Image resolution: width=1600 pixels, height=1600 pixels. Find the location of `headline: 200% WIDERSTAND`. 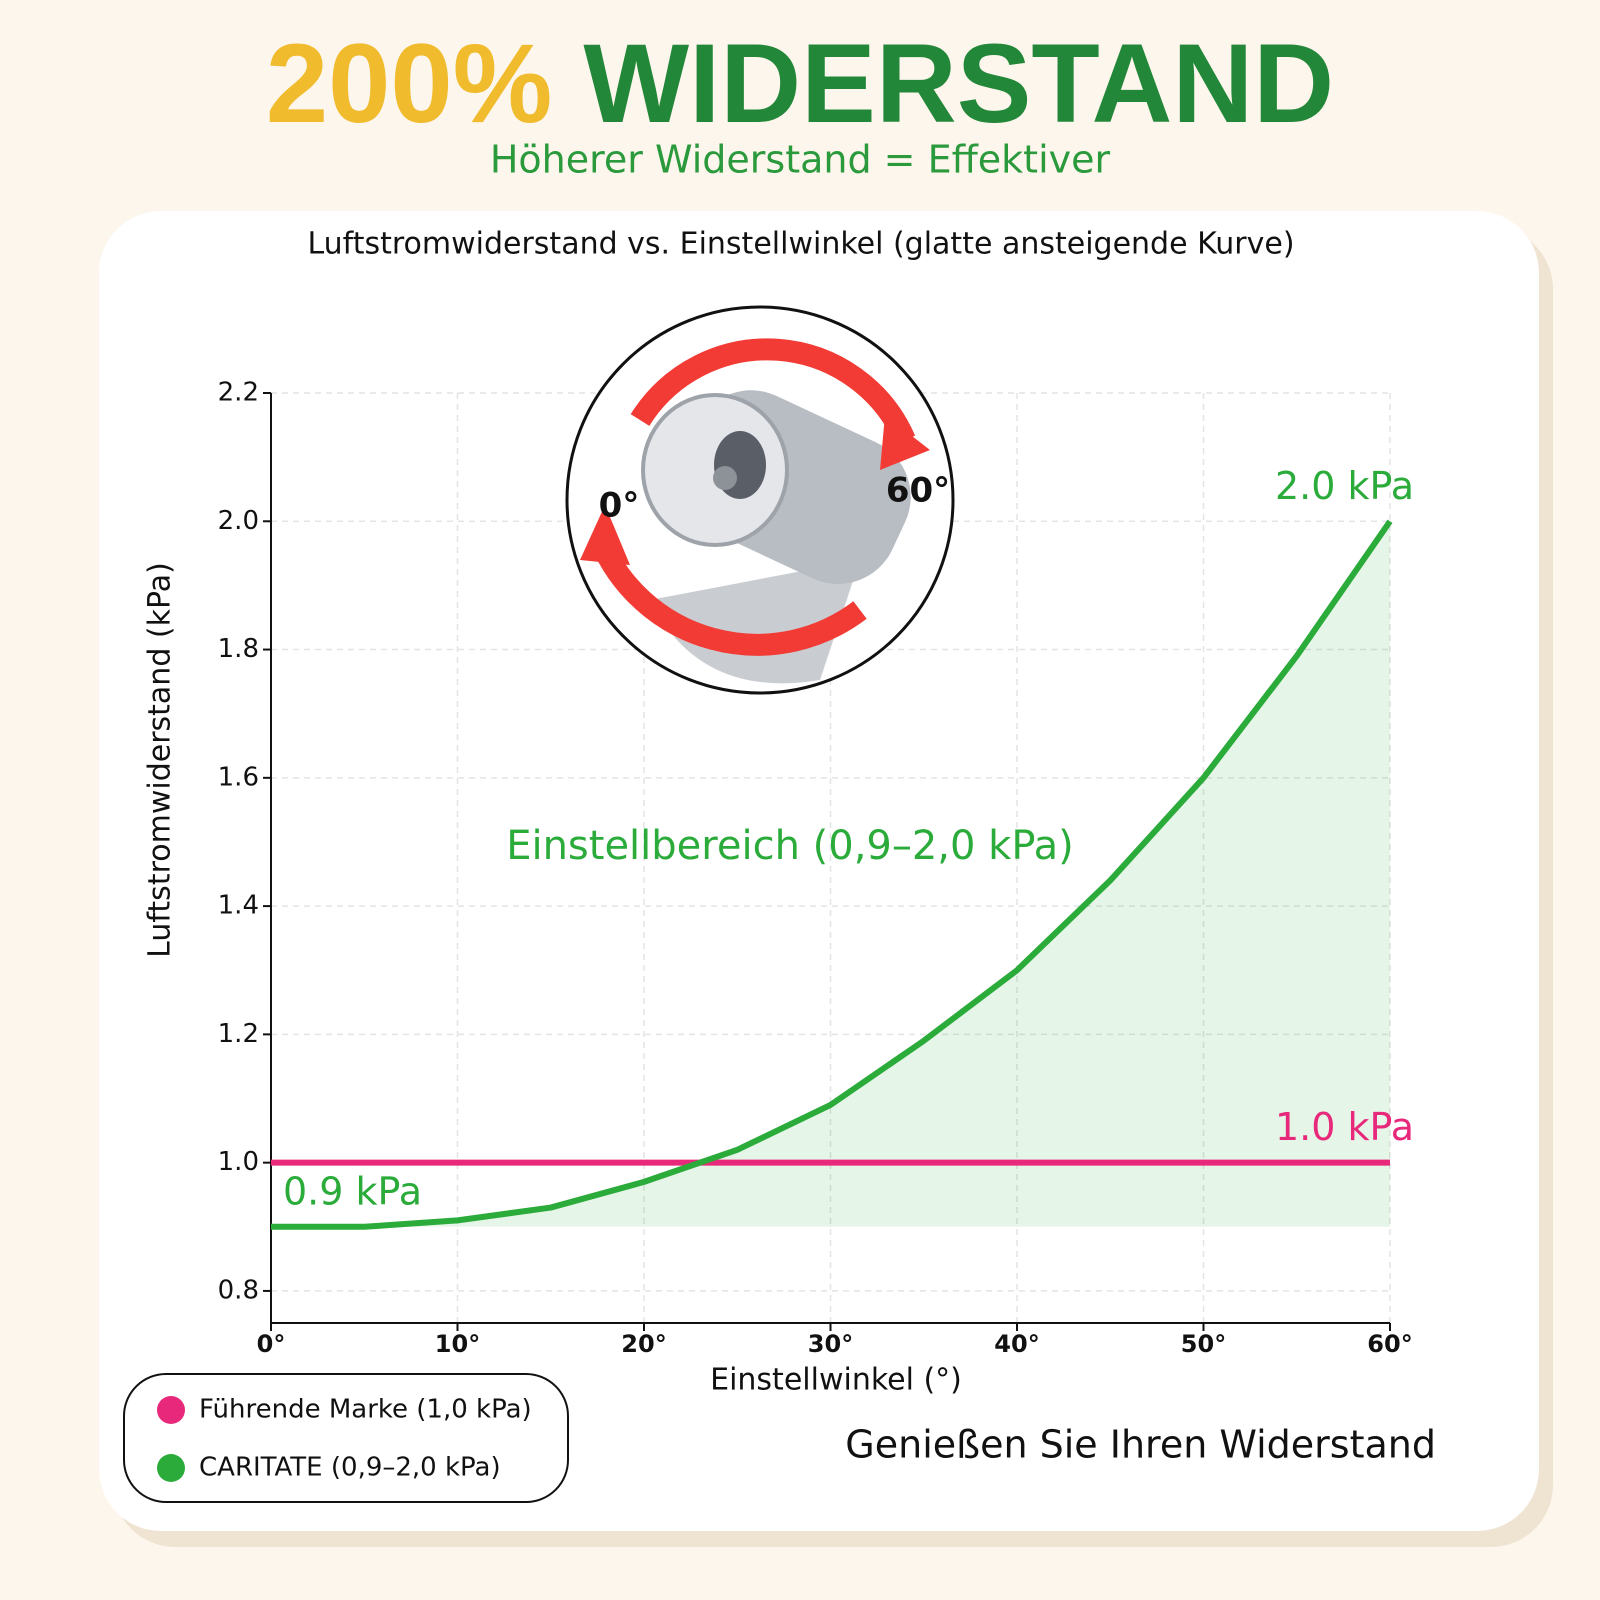

headline: 200% WIDERSTAND is located at coordinates (800, 83).